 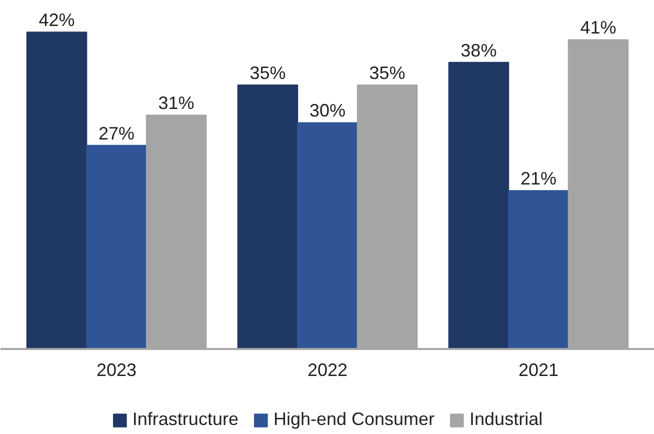 I want to click on data-label: 21%, so click(x=538, y=178).